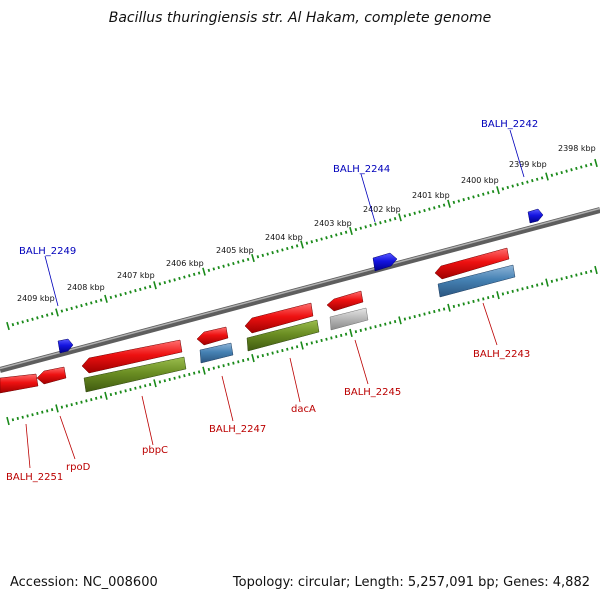 This screenshot has width=600, height=600. What do you see at coordinates (283, 335) in the screenshot?
I see `cds-daca` at bounding box center [283, 335].